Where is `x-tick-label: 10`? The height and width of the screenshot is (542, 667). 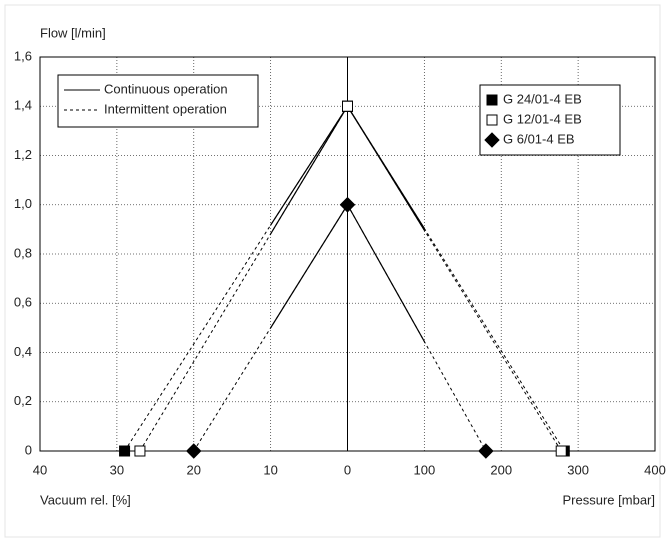 x-tick-label: 10 is located at coordinates (270, 469).